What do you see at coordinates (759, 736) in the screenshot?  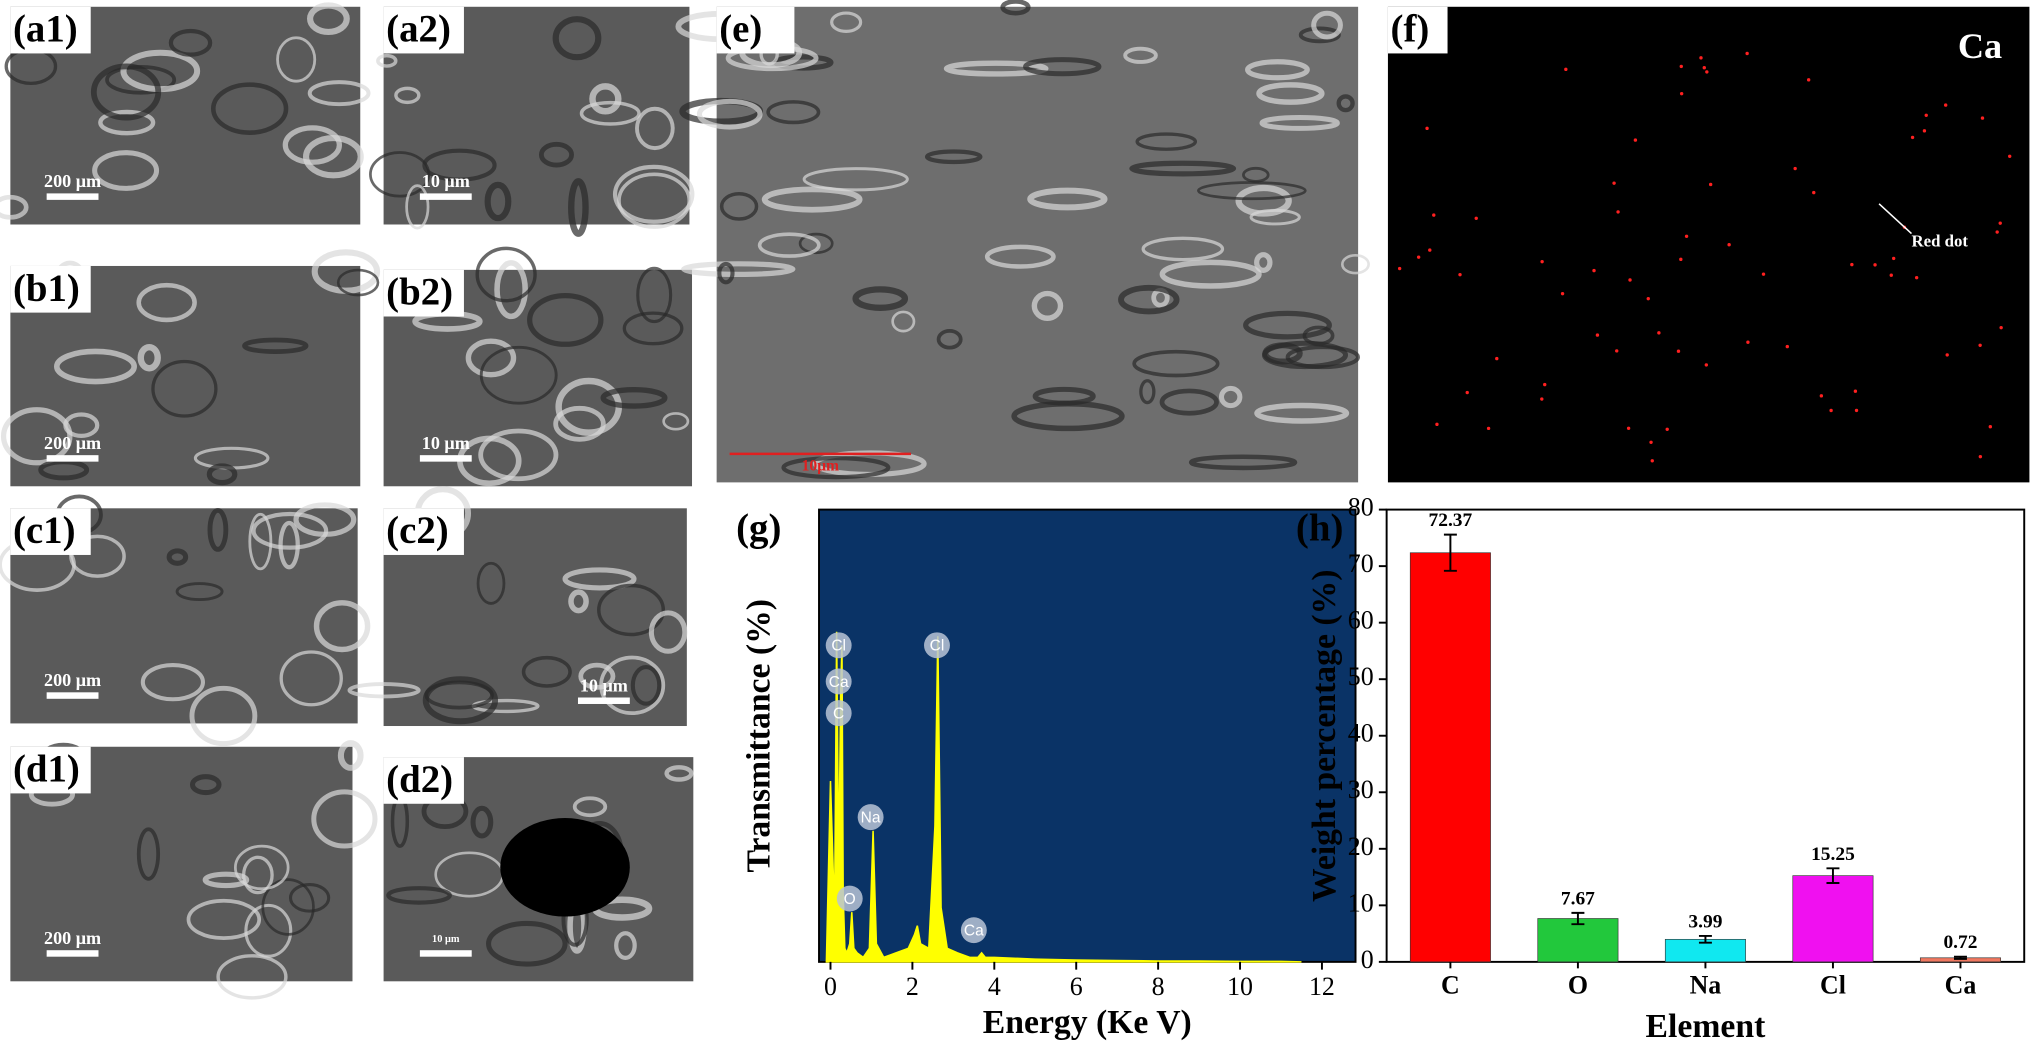 I see `y-axis-title: Transmittance (%)` at bounding box center [759, 736].